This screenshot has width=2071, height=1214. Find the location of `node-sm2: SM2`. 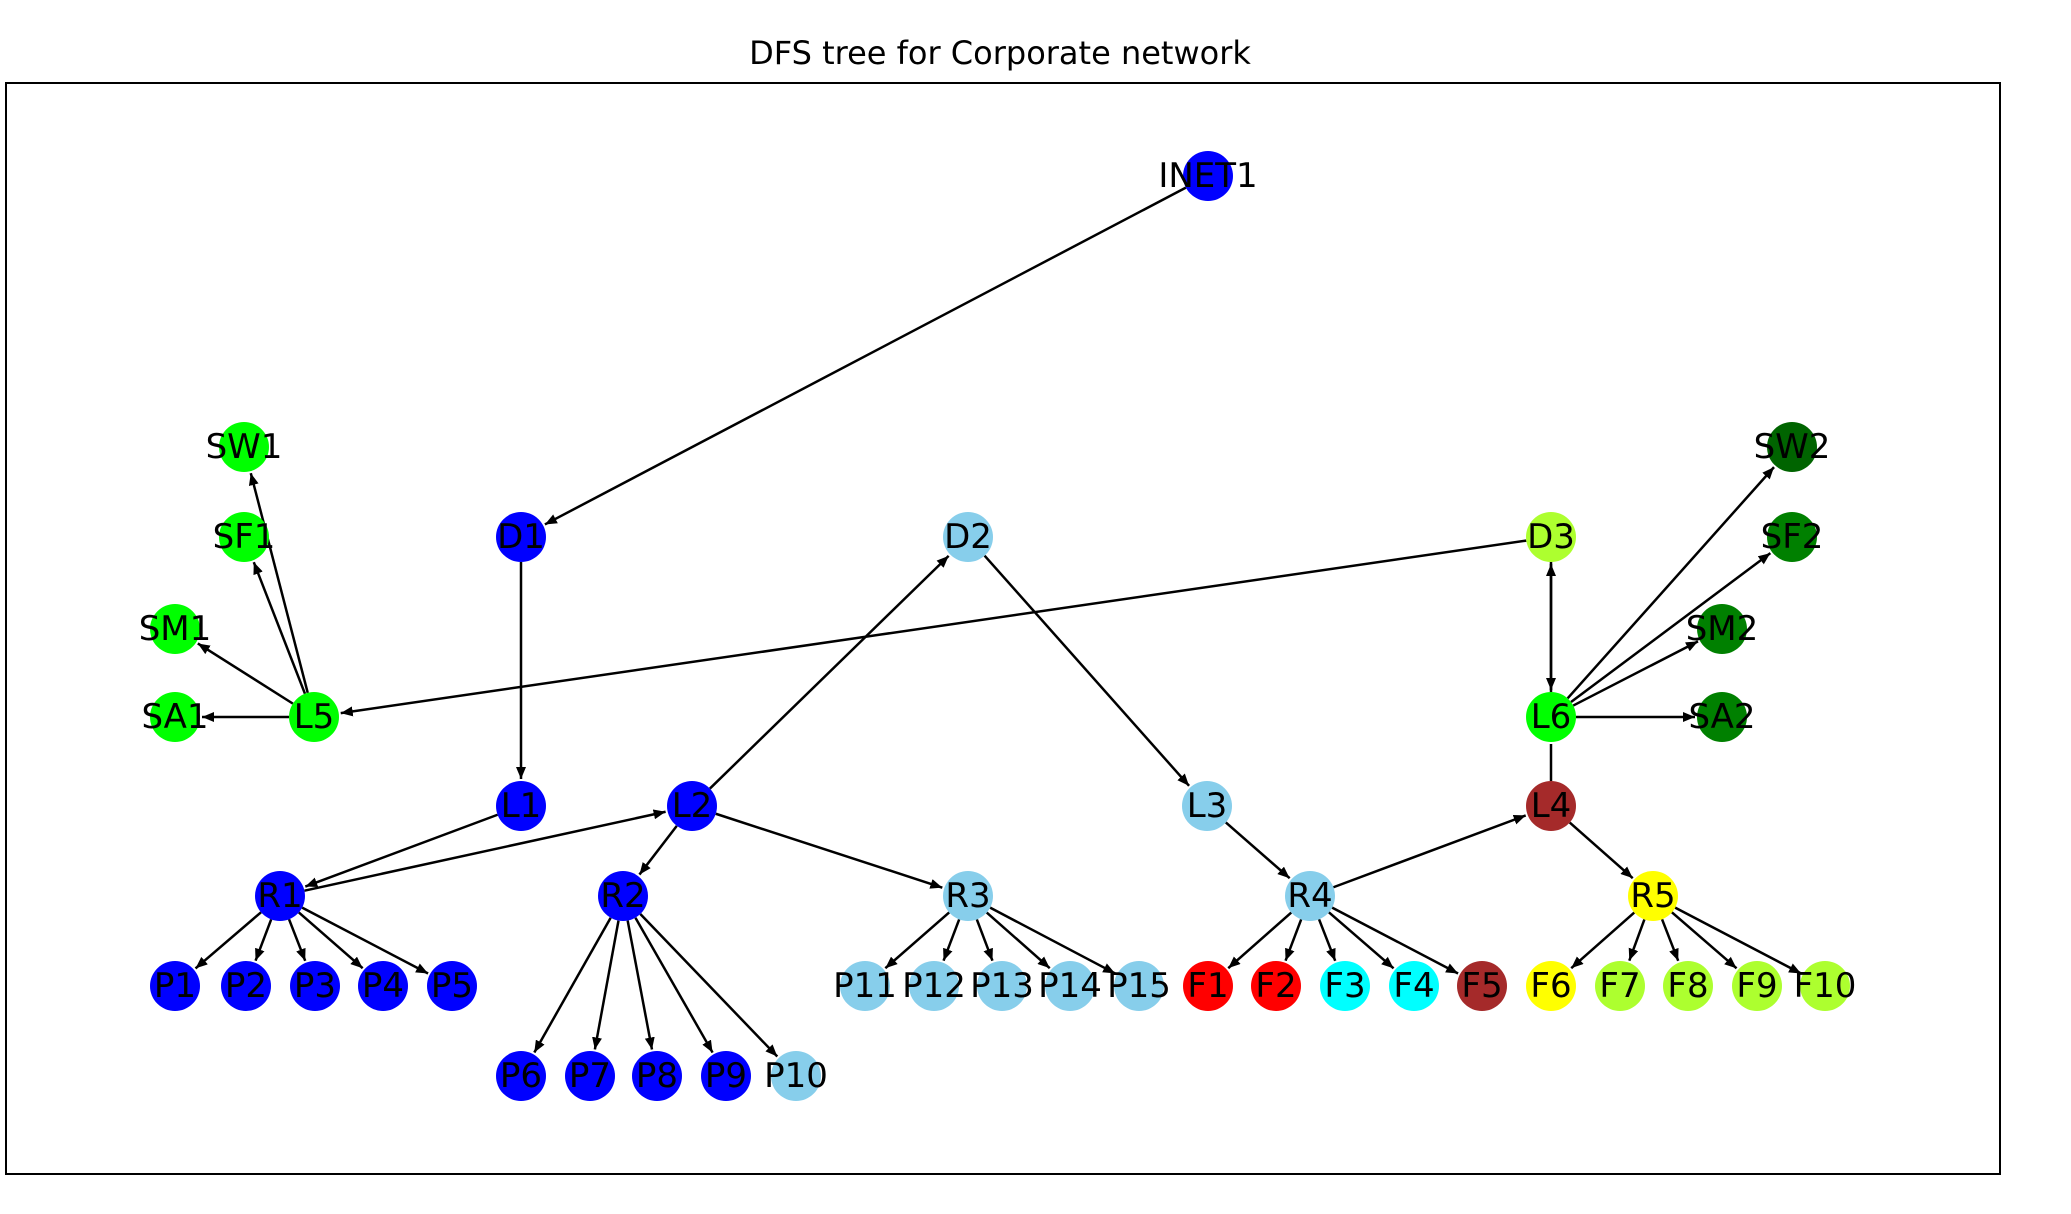

node-sm2: SM2 is located at coordinates (1722, 629).